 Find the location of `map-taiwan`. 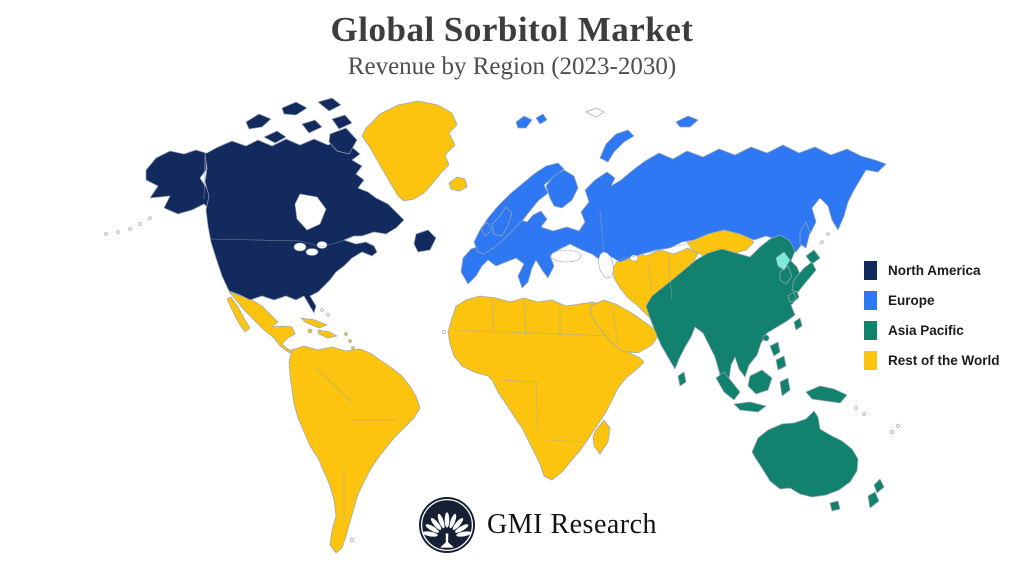

map-taiwan is located at coordinates (798, 324).